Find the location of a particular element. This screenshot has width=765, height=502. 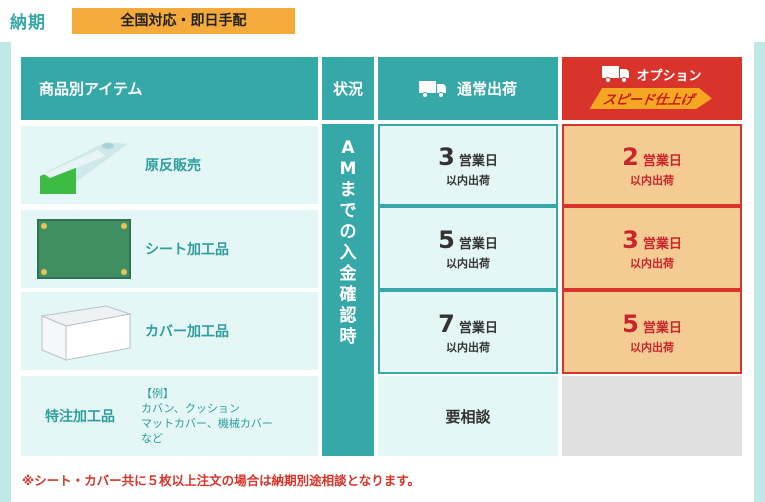

normal-cell-special: 要相談 is located at coordinates (468, 415).